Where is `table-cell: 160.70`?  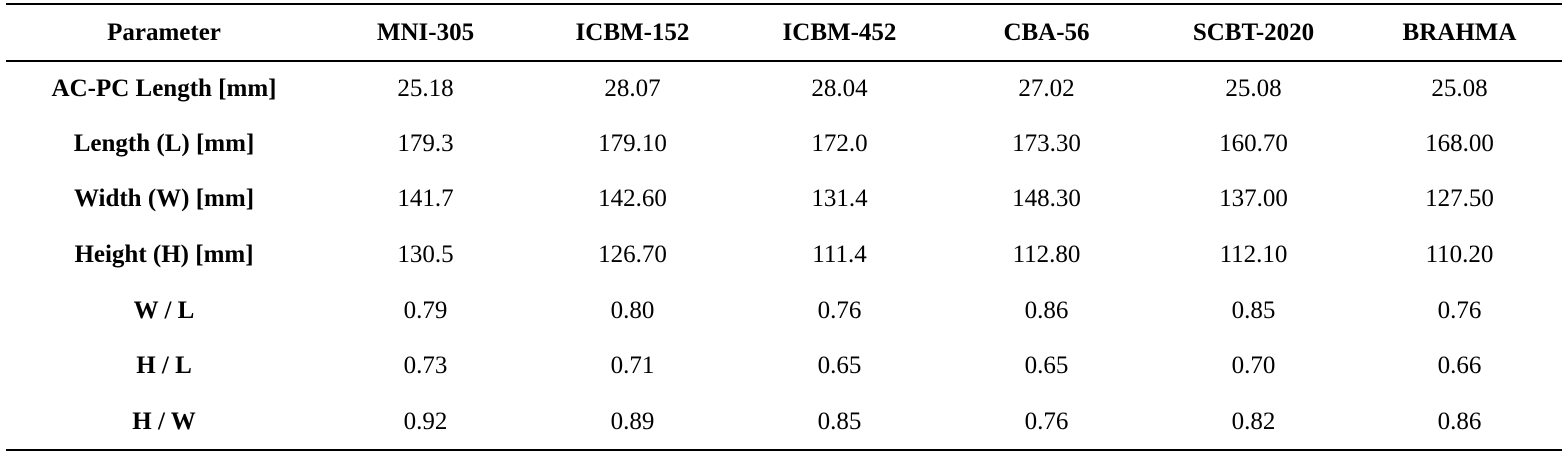
table-cell: 160.70 is located at coordinates (1253, 143).